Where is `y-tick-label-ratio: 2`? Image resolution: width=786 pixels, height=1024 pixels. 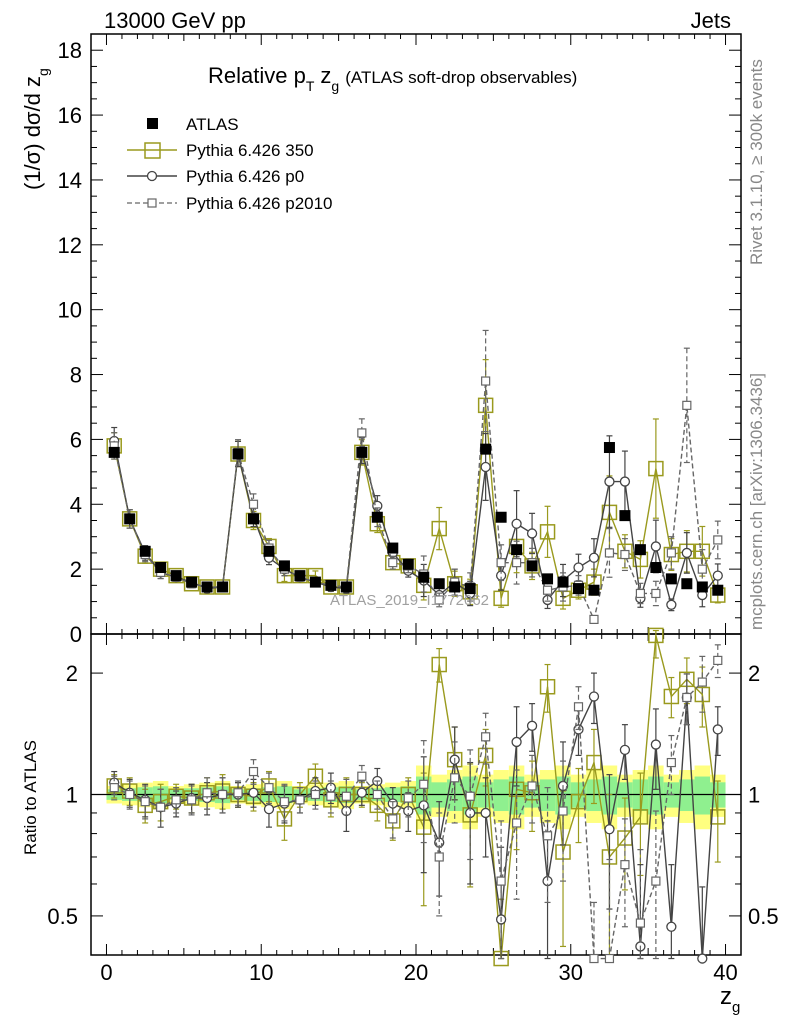 y-tick-label-ratio: 2 is located at coordinates (72, 673).